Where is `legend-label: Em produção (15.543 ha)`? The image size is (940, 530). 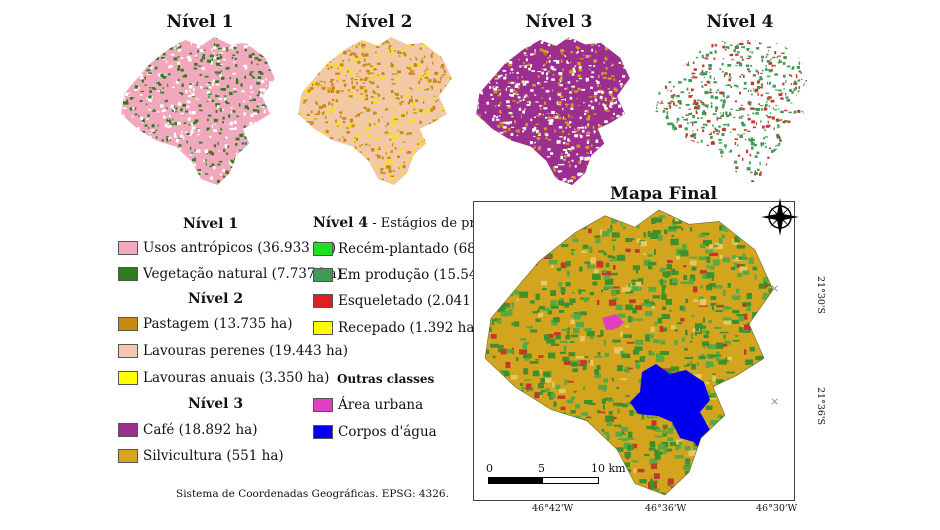
legend-label: Em produção (15.543 ha) is located at coordinates (425, 275).